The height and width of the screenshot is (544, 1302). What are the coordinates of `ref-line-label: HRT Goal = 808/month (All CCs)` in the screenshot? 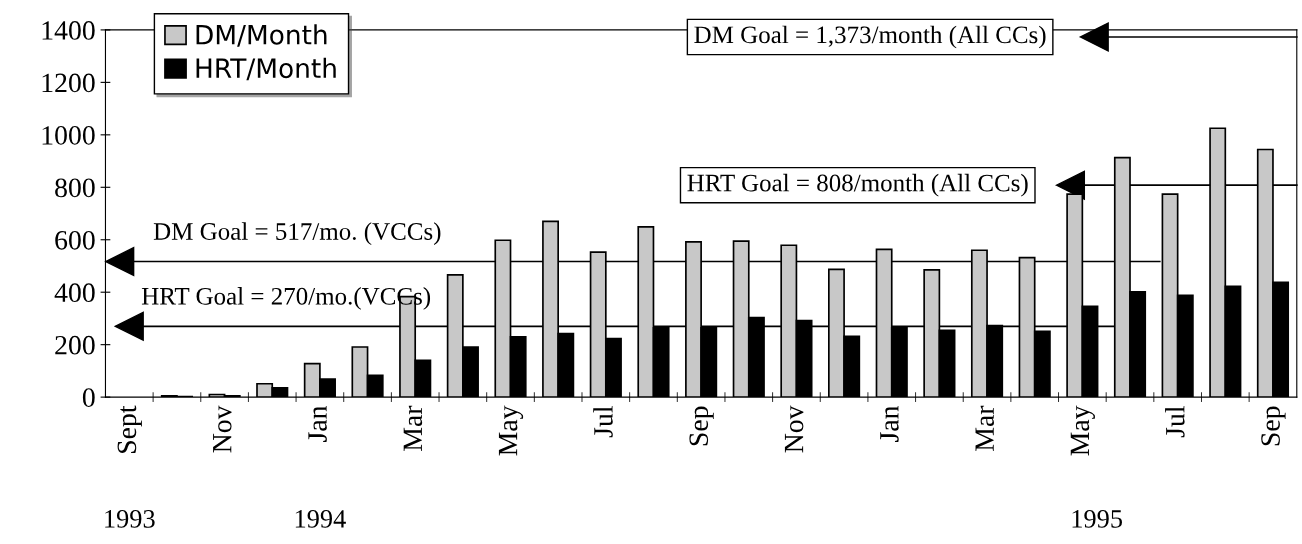 It's located at (857, 185).